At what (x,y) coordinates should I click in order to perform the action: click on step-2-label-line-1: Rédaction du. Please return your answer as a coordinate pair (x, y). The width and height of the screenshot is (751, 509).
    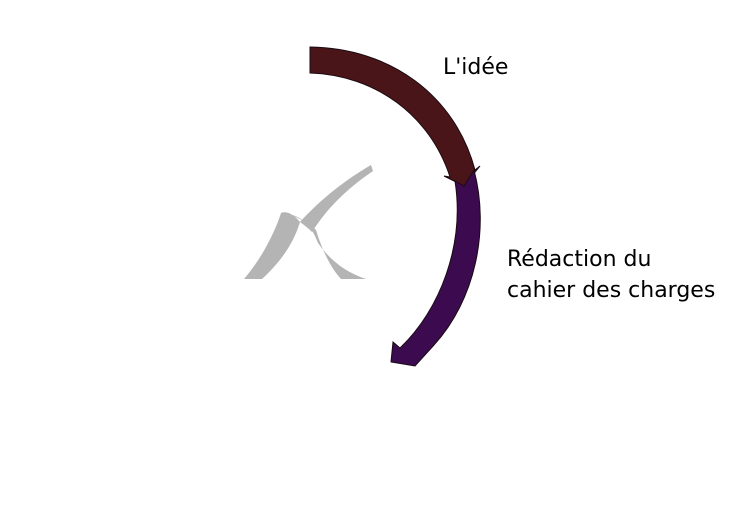
    Looking at the image, I should click on (579, 259).